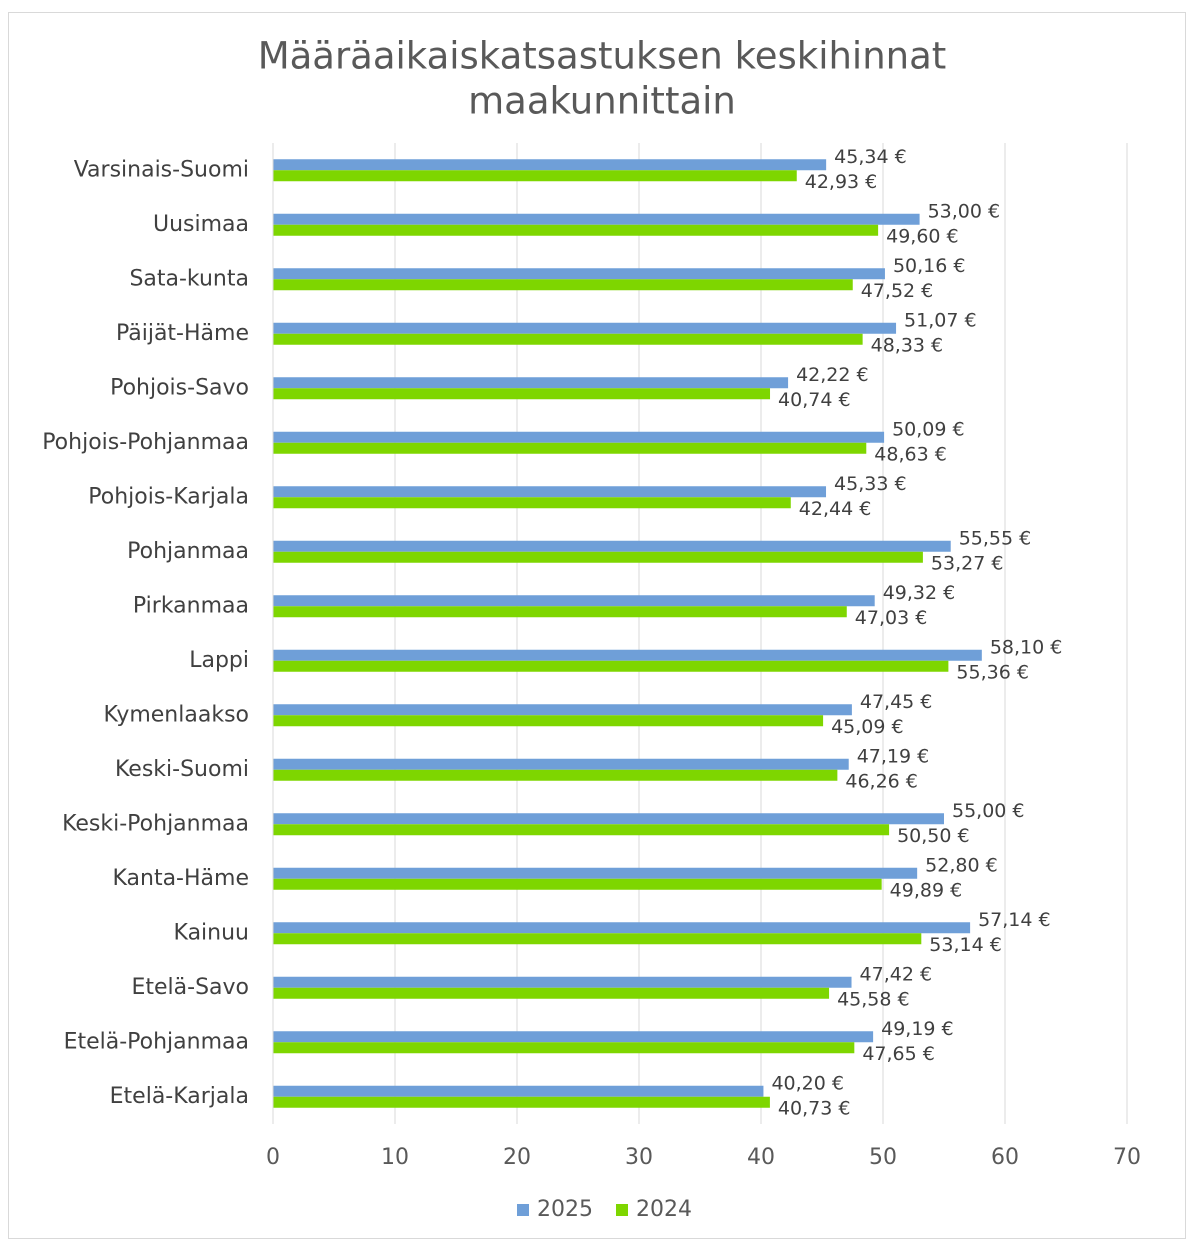  I want to click on y-tick-label: Uusimaa, so click(201, 224).